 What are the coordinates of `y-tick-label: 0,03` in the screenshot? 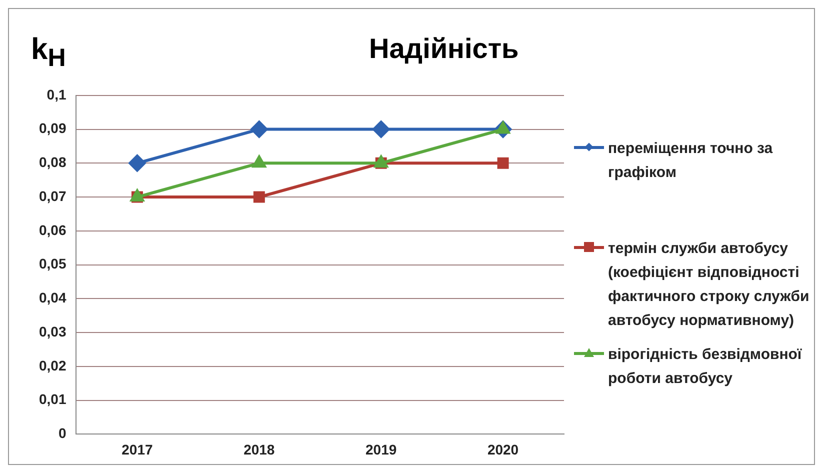 It's located at (52, 331).